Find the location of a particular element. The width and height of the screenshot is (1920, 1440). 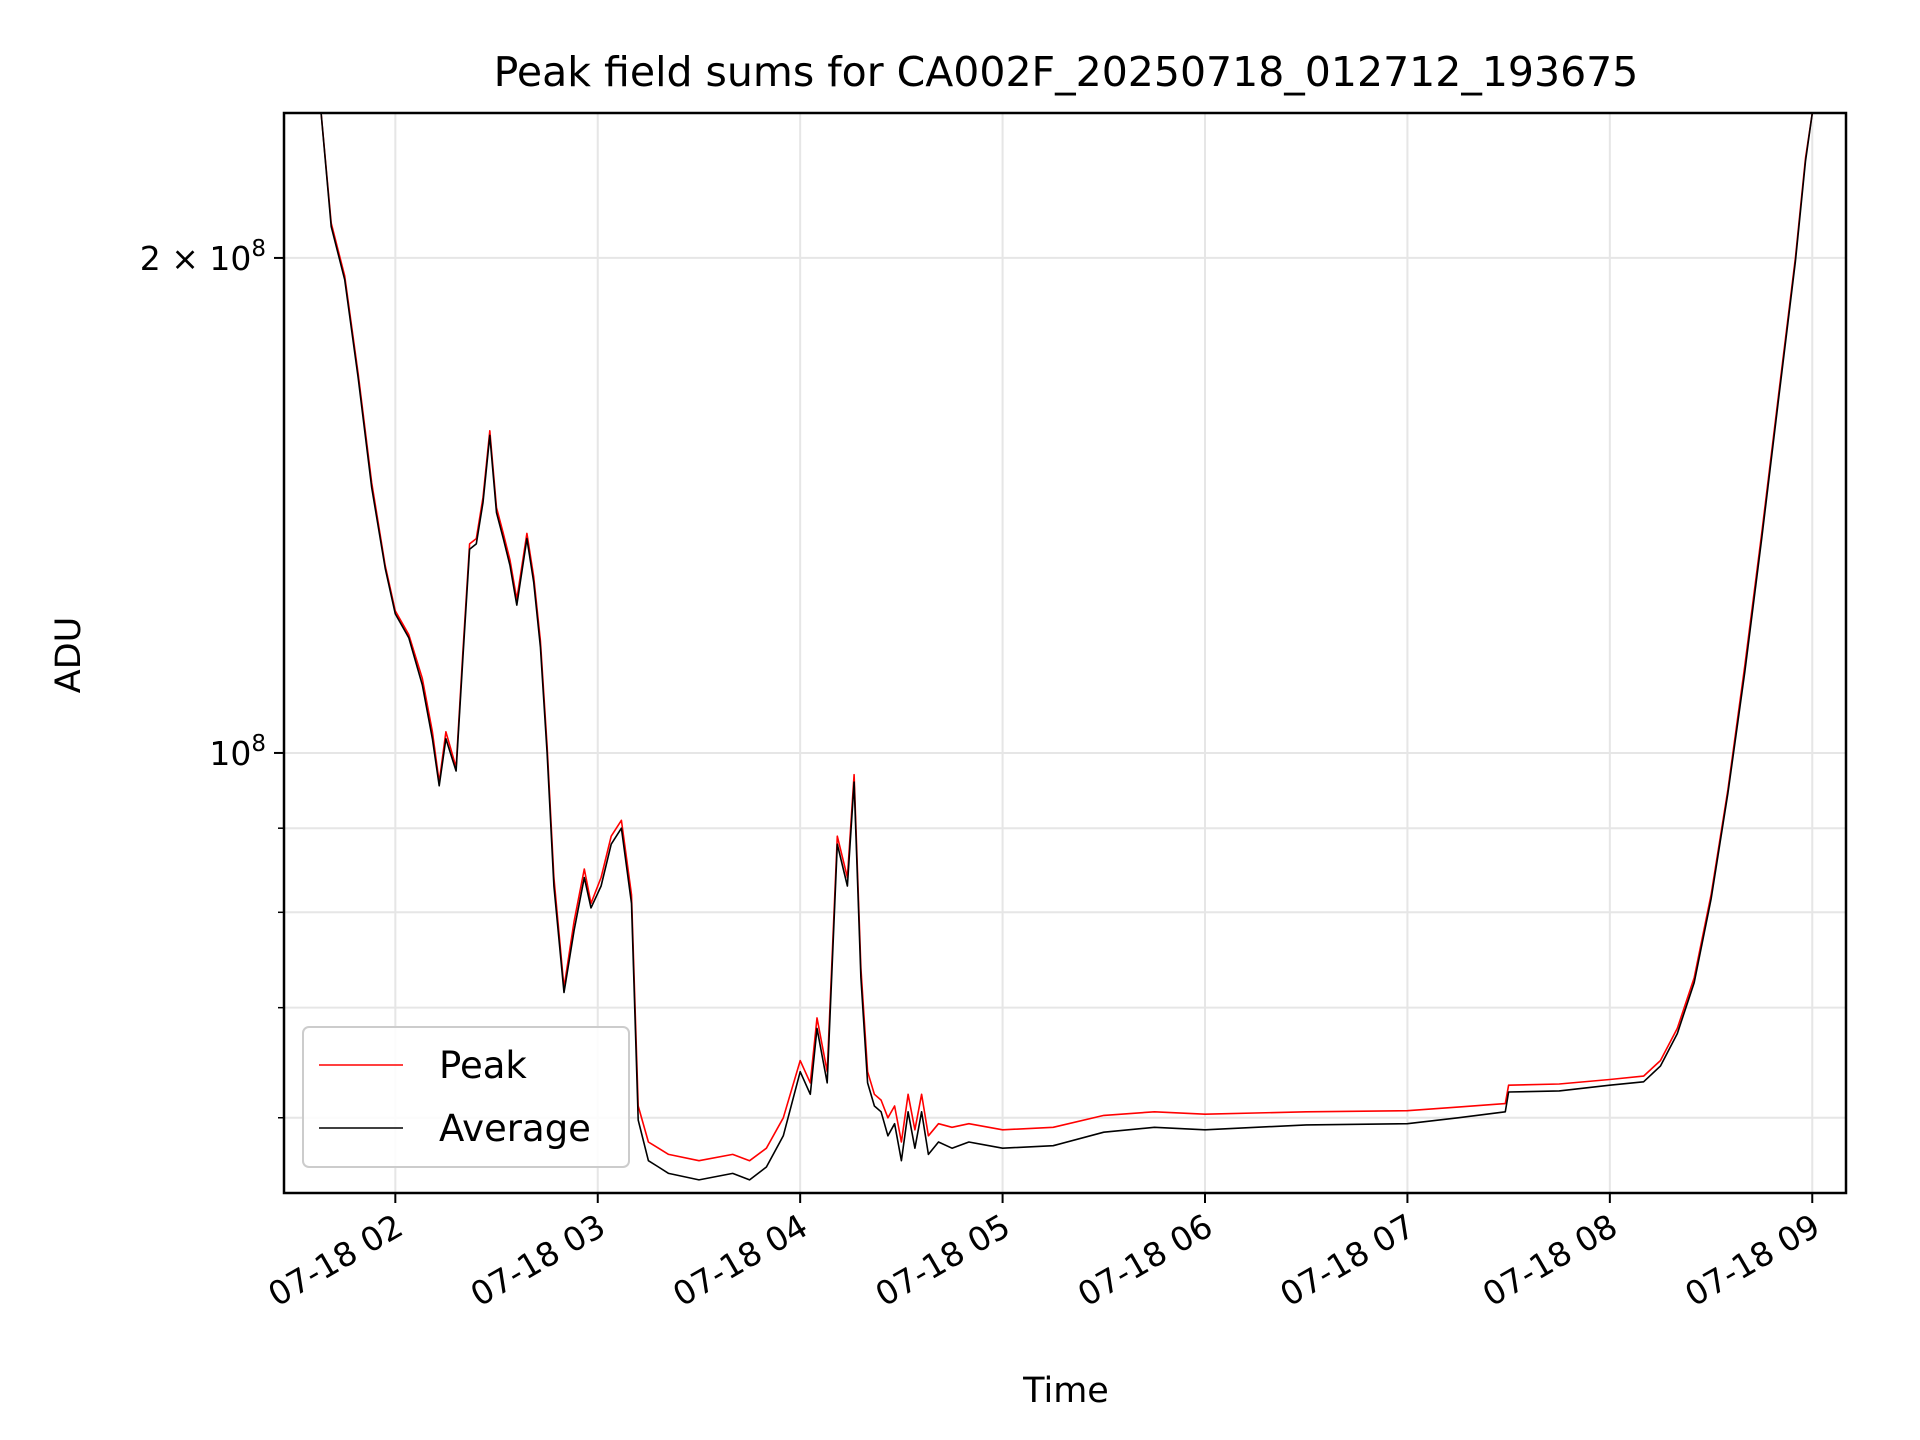

legend: Peak Average is located at coordinates (466, 1097).